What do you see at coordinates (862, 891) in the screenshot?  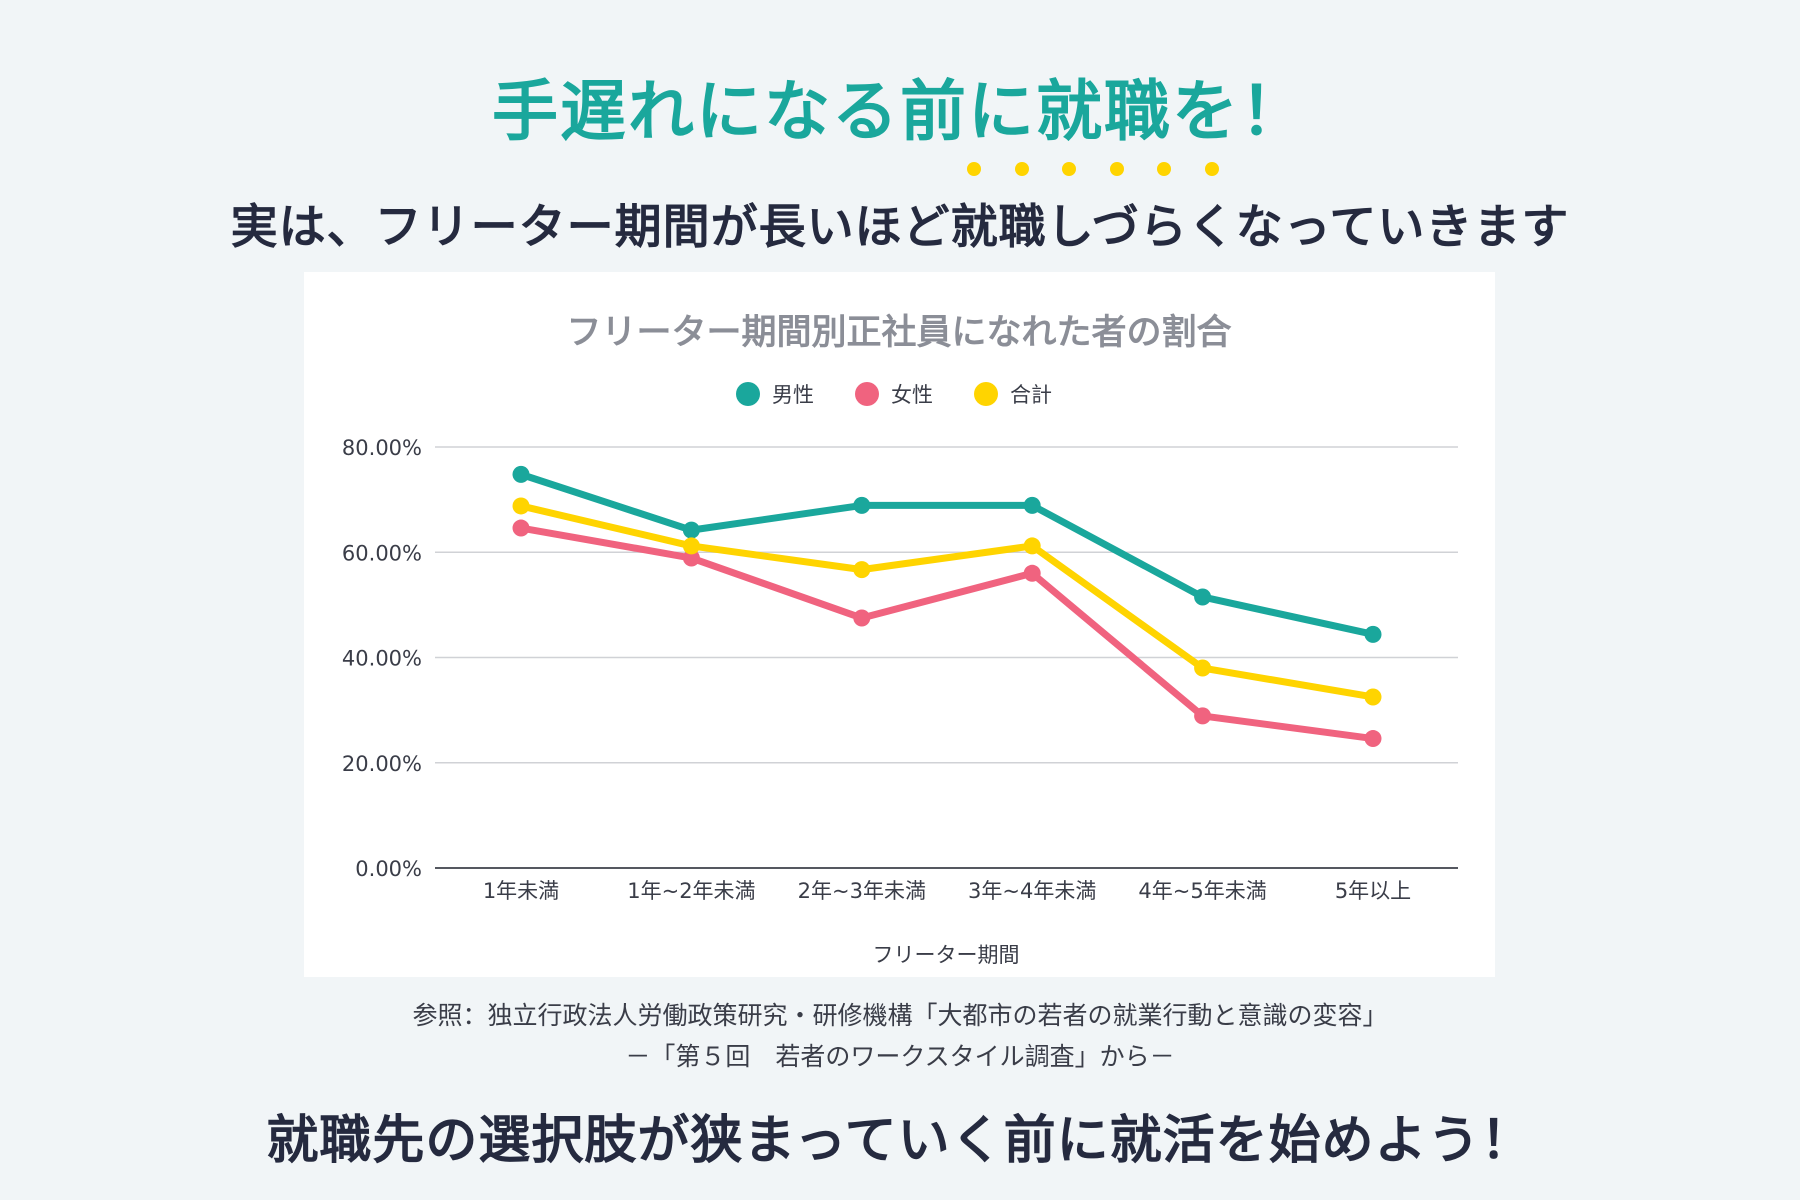 I see `x-tick-label: 2年~3年未満` at bounding box center [862, 891].